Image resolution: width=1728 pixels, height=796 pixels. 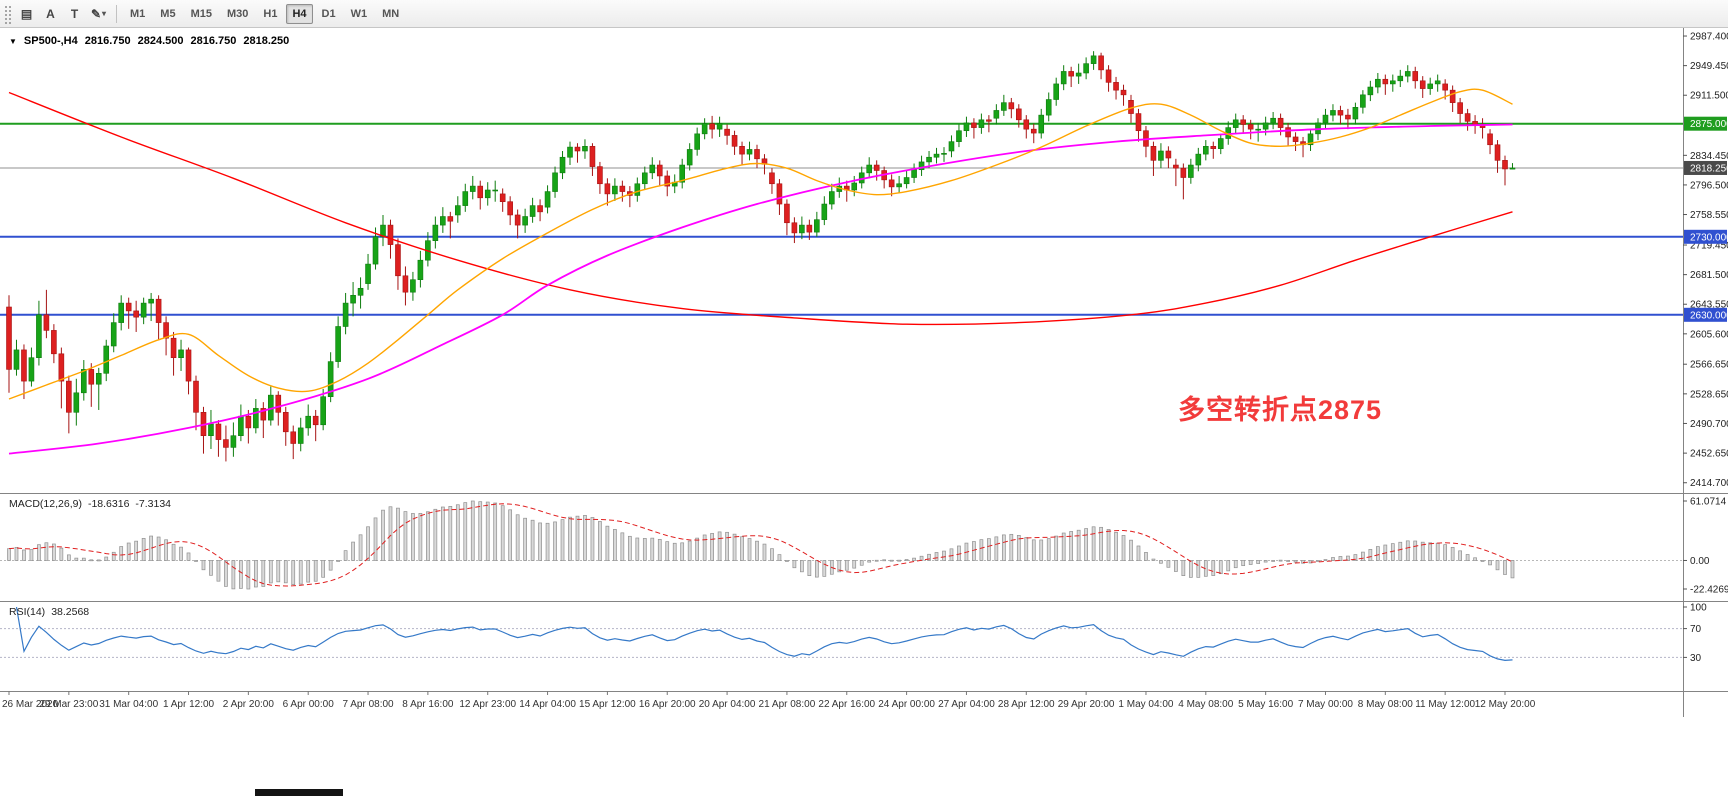 I want to click on svg-text: 2719.450, so click(x=1709, y=246).